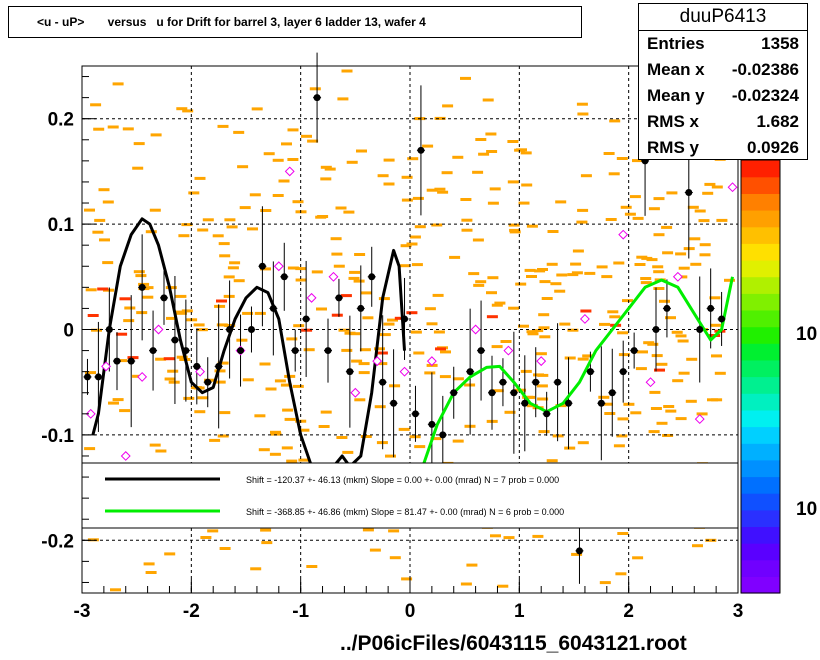  Describe the element at coordinates (723, 44) in the screenshot. I see `stats-row-entries: Entries 1358` at that location.